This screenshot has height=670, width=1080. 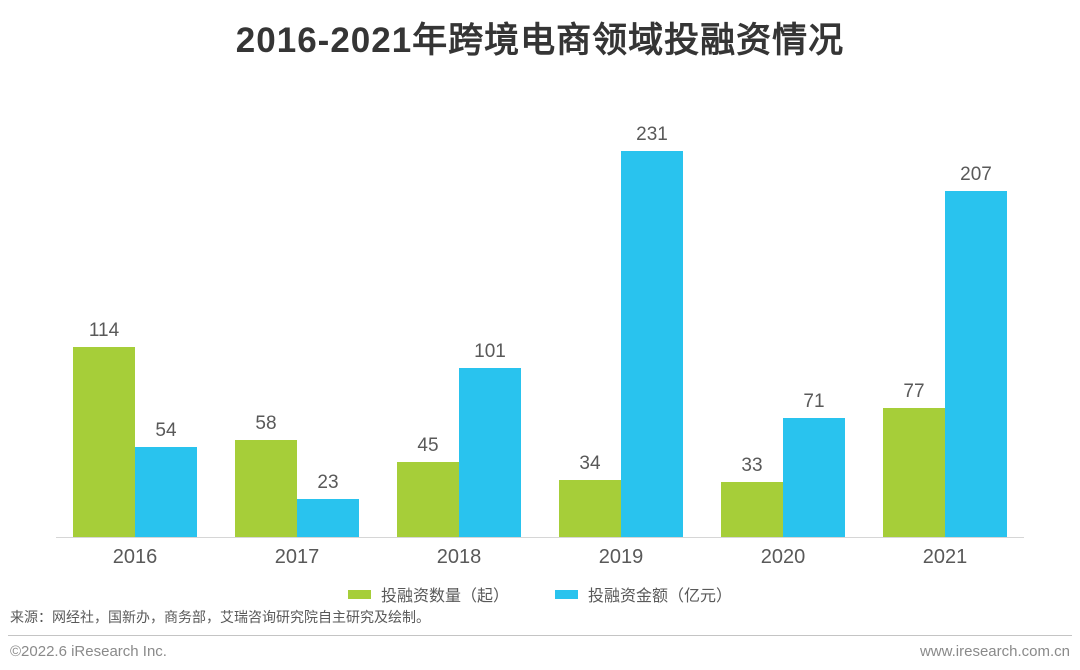 I want to click on legend-swatch-green, so click(x=359, y=594).